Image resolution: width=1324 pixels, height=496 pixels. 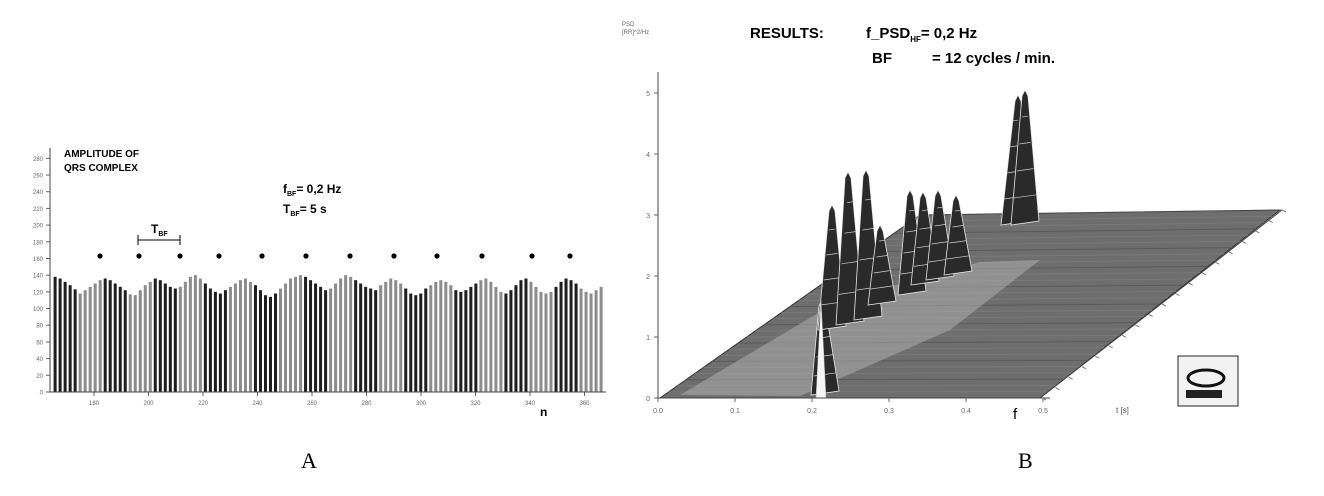 What do you see at coordinates (38, 210) in the screenshot?
I see `y-tick-label: 220` at bounding box center [38, 210].